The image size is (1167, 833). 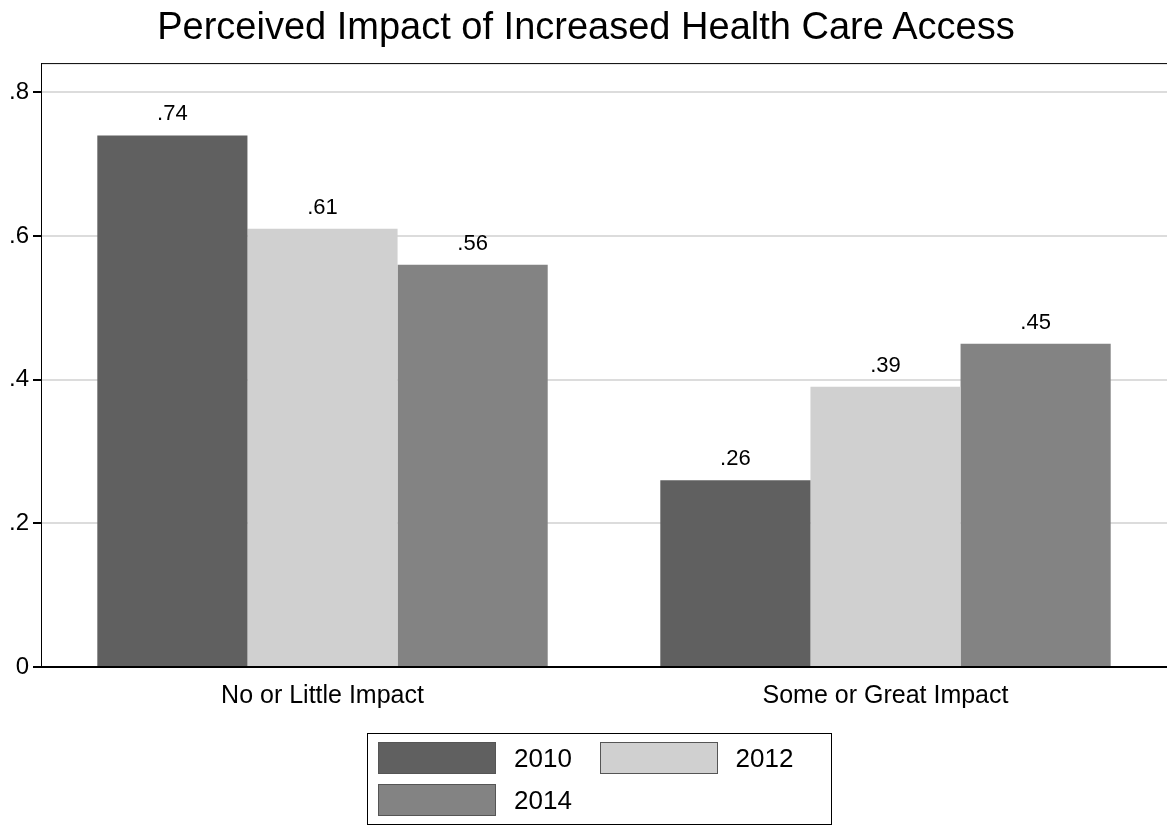 What do you see at coordinates (764, 758) in the screenshot?
I see `legend-label: 2012` at bounding box center [764, 758].